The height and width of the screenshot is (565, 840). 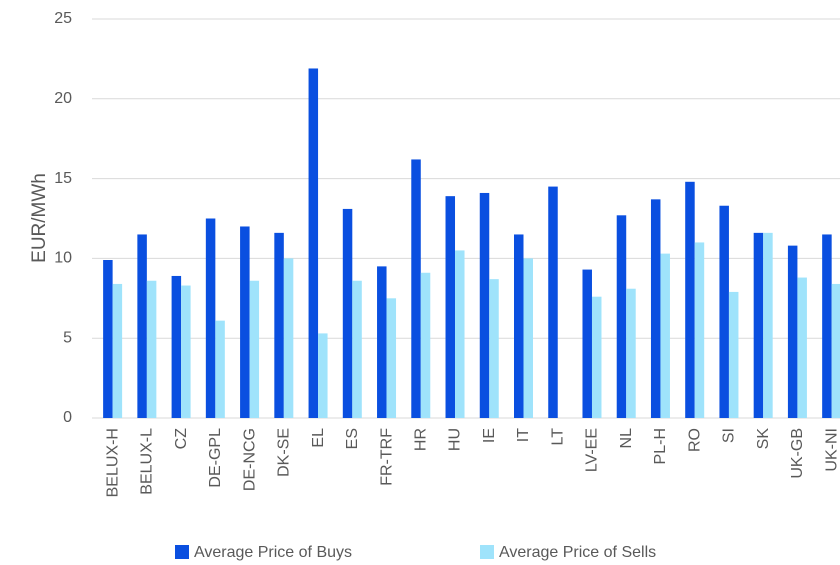 What do you see at coordinates (577, 552) in the screenshot?
I see `legend-label: Average Price of Sells` at bounding box center [577, 552].